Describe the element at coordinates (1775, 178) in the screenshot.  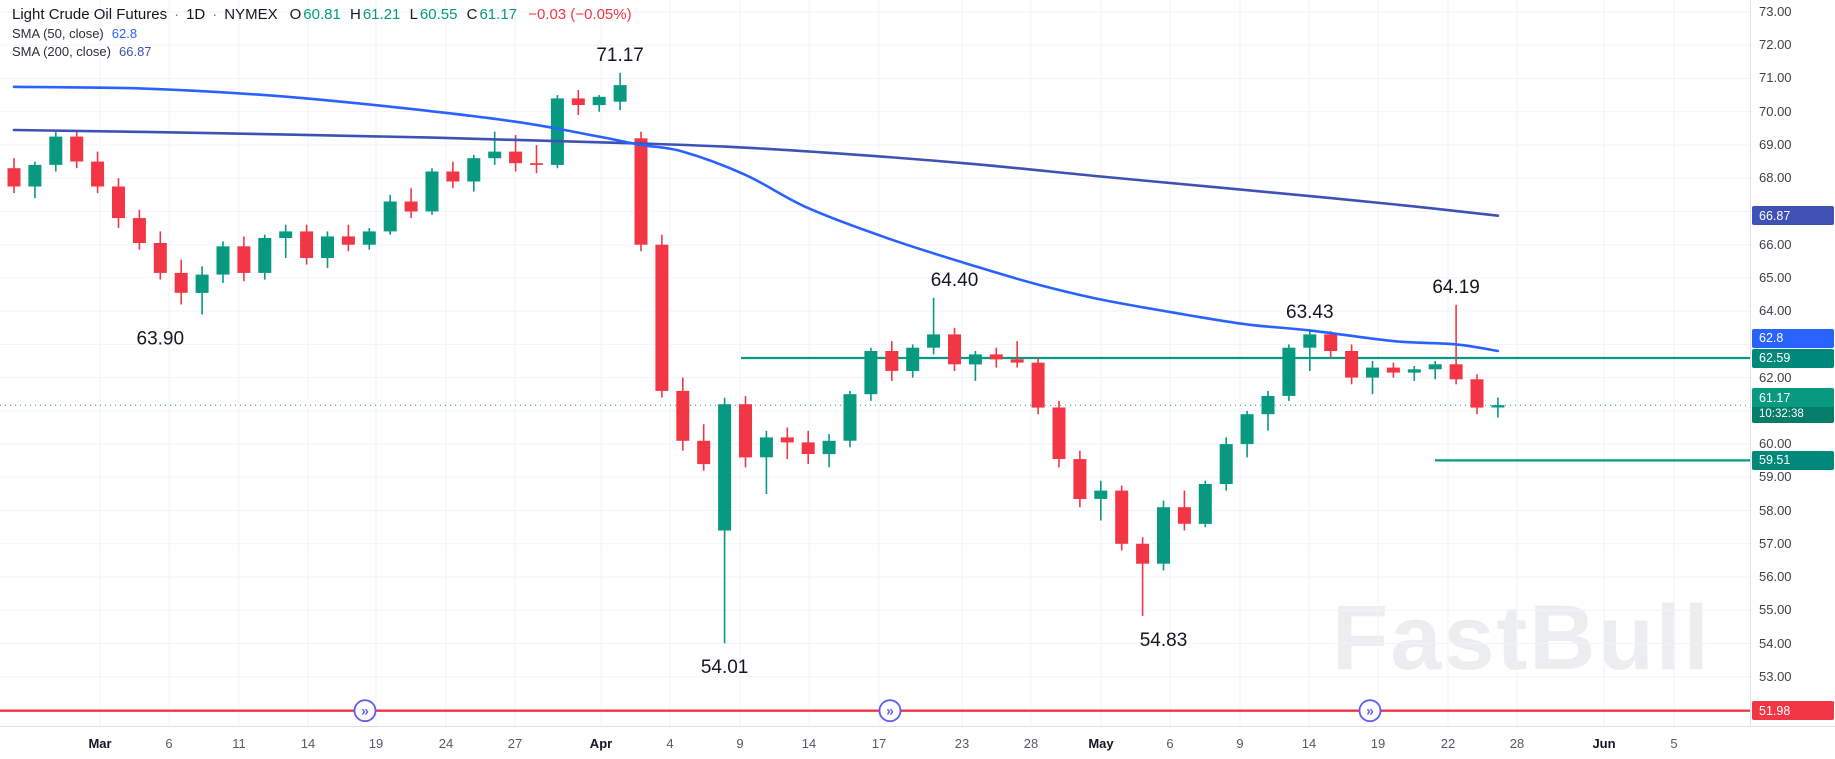
I see `price-axis-label: 68.00` at that location.